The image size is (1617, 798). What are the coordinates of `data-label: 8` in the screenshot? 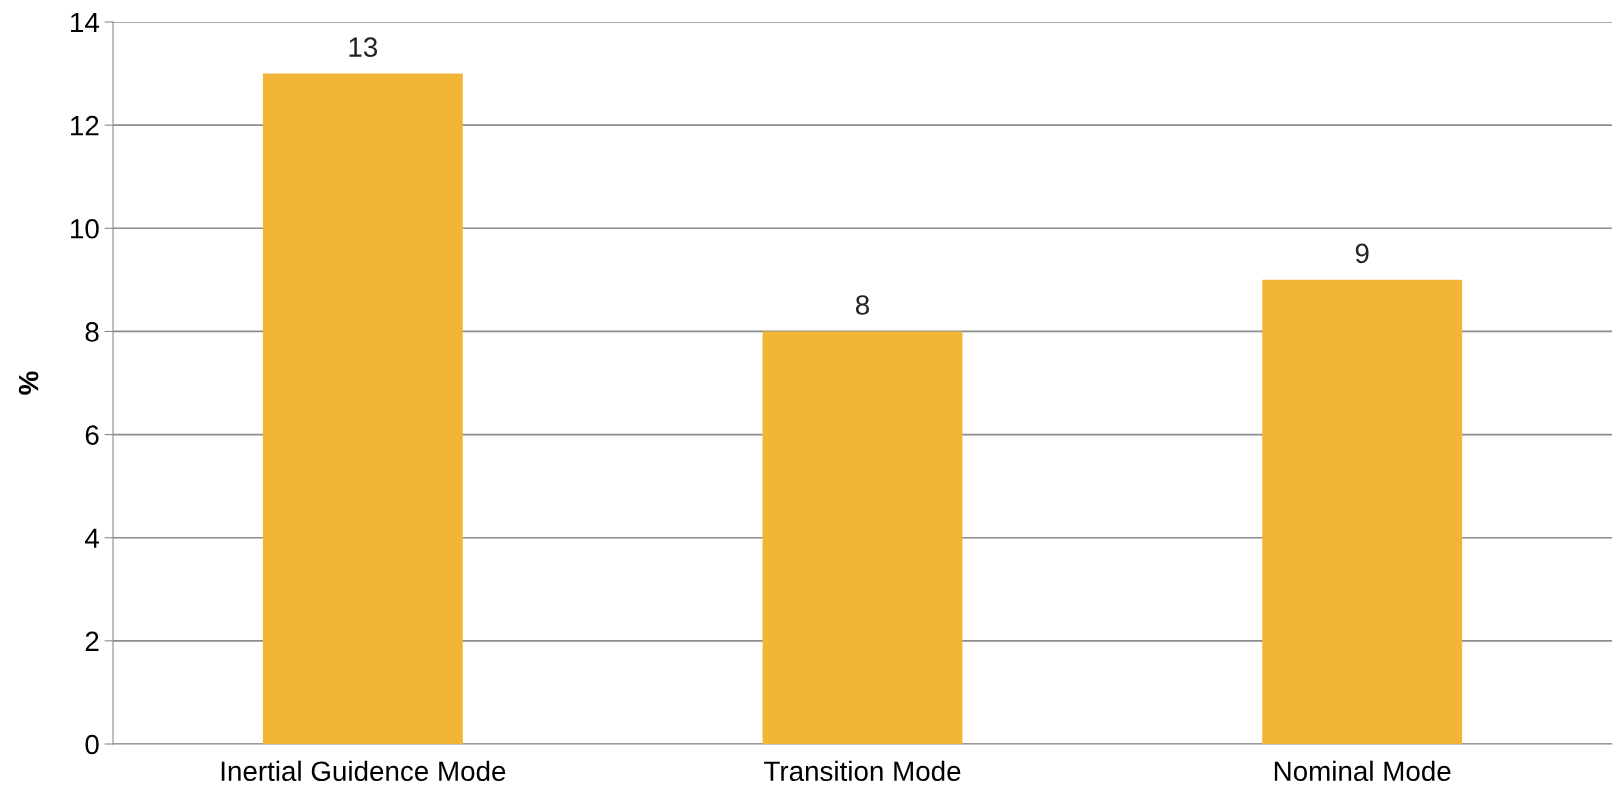 It's located at (862, 305).